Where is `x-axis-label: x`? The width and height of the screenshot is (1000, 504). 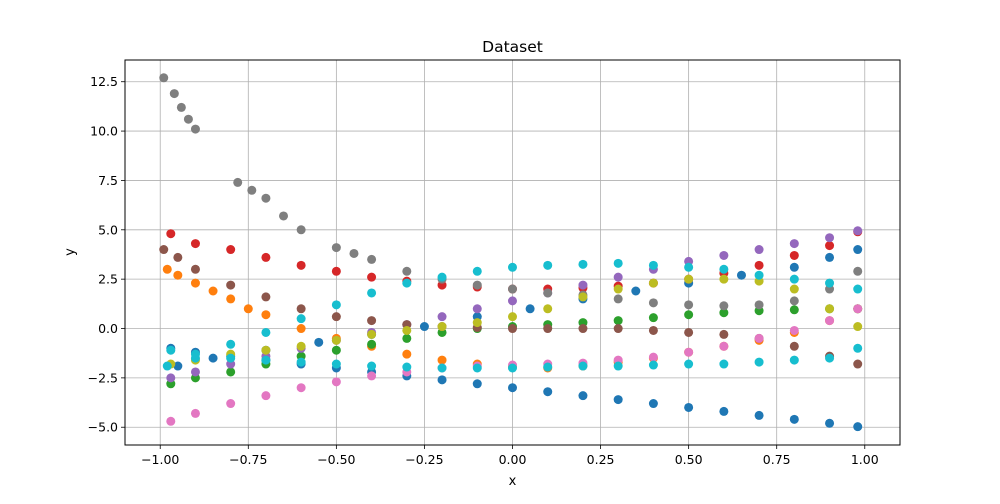
x-axis-label: x is located at coordinates (513, 481).